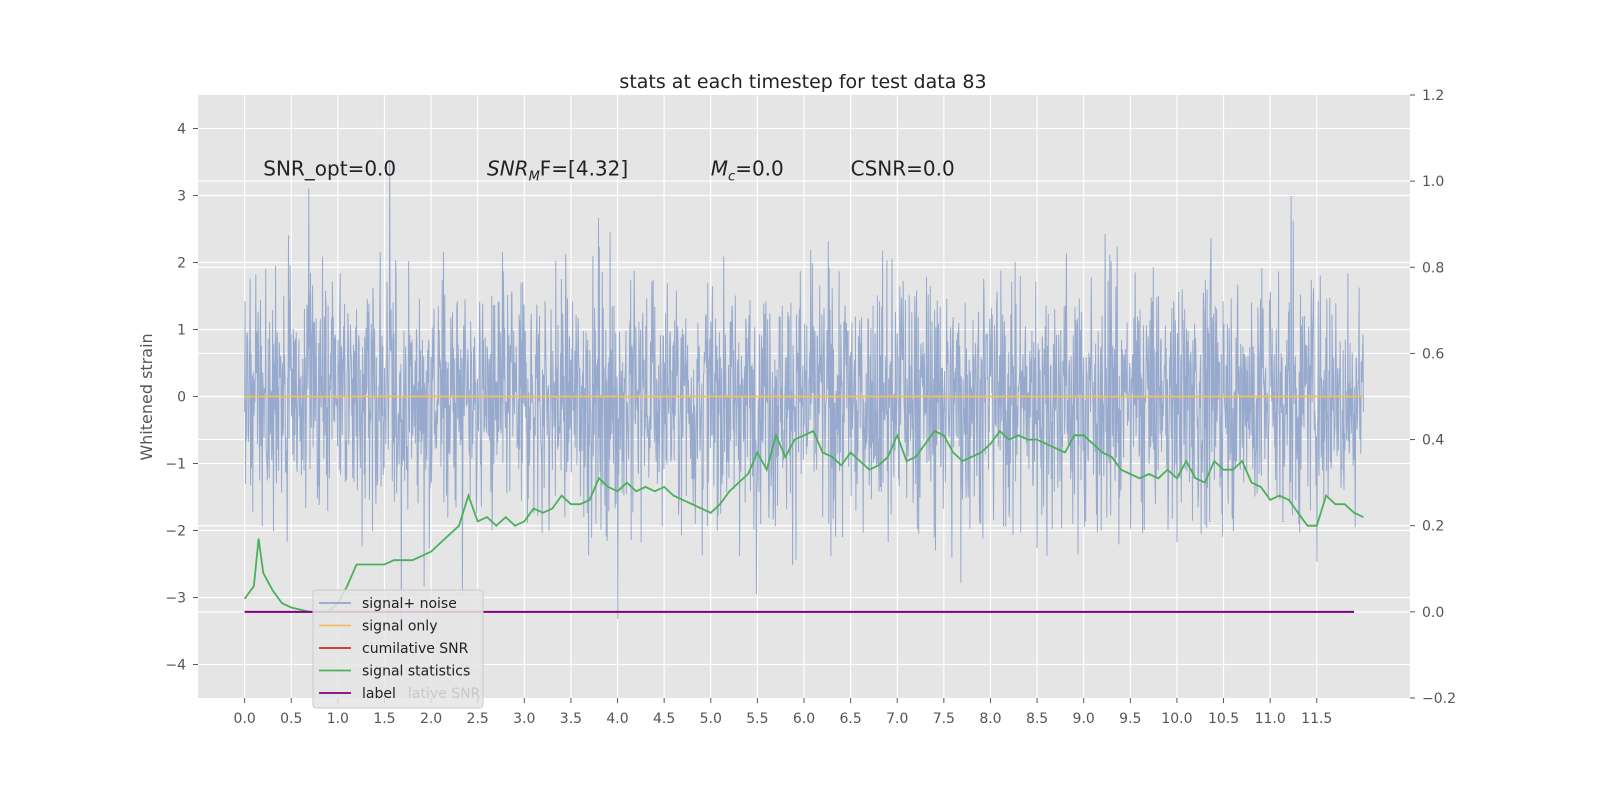 Image resolution: width=1600 pixels, height=800 pixels. What do you see at coordinates (1130, 719) in the screenshot?
I see `x-tick-label: 9.5` at bounding box center [1130, 719].